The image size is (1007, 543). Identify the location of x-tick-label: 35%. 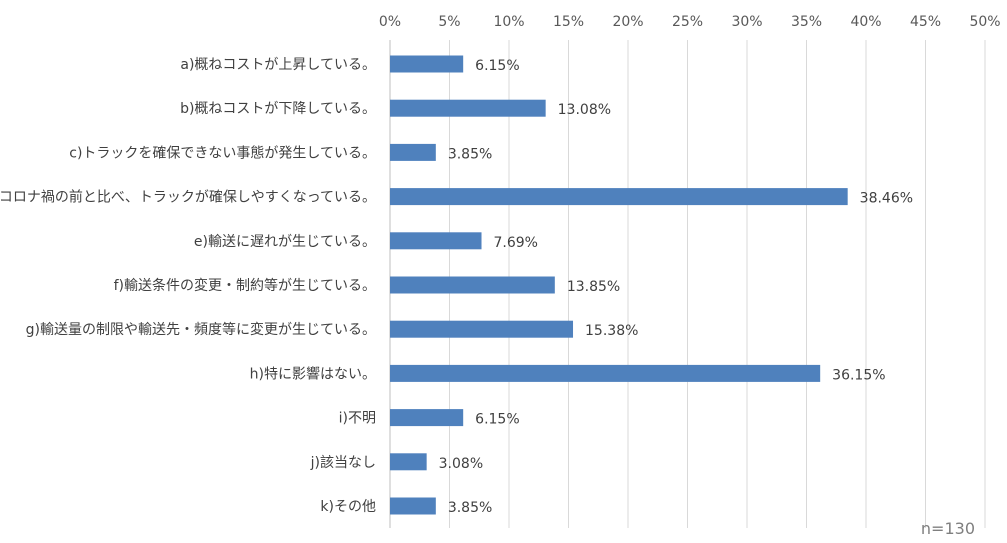
(806, 22).